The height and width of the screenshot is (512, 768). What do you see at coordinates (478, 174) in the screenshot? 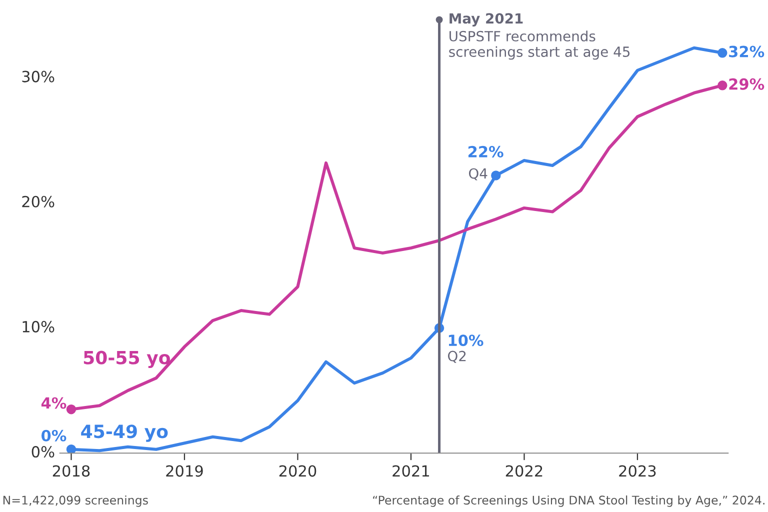
I see `annotation: Q4` at bounding box center [478, 174].